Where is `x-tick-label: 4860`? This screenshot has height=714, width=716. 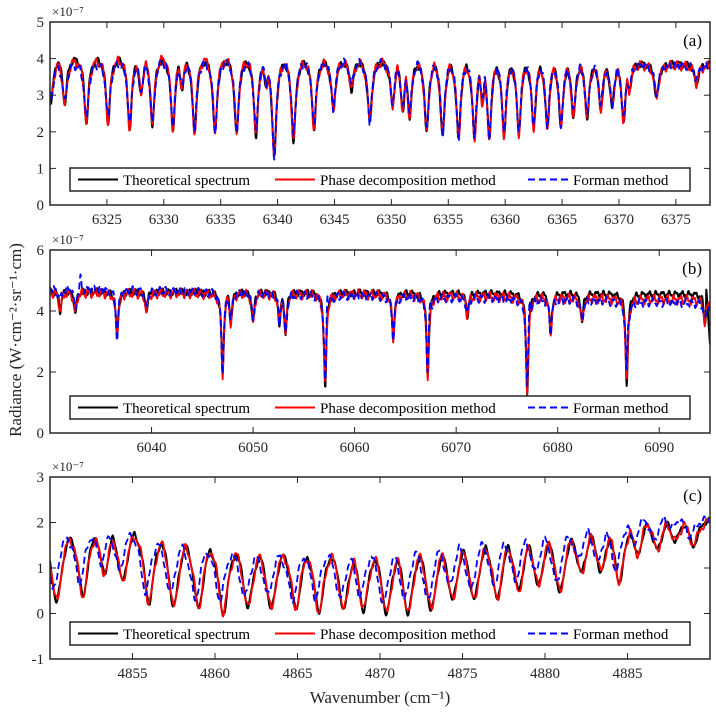
x-tick-label: 4860 is located at coordinates (215, 674).